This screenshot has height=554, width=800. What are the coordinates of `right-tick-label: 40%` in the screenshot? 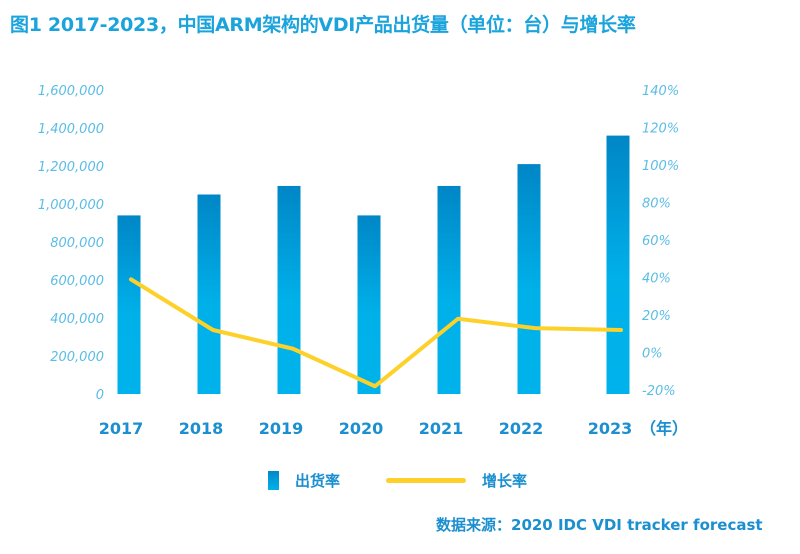 It's located at (656, 279).